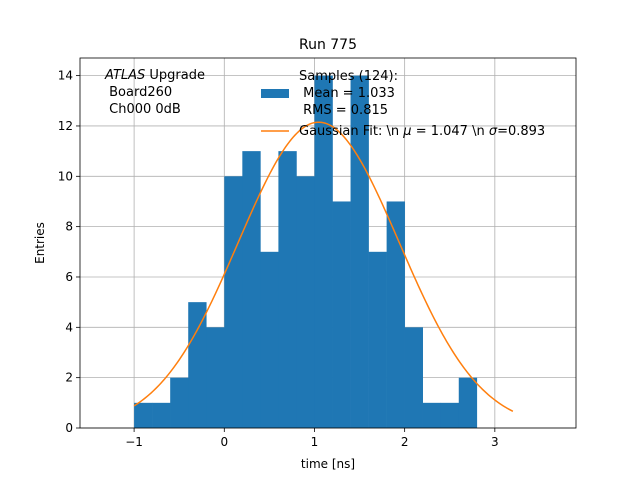 The width and height of the screenshot is (640, 480). Describe the element at coordinates (65, 126) in the screenshot. I see `y-tick-label: 12` at that location.